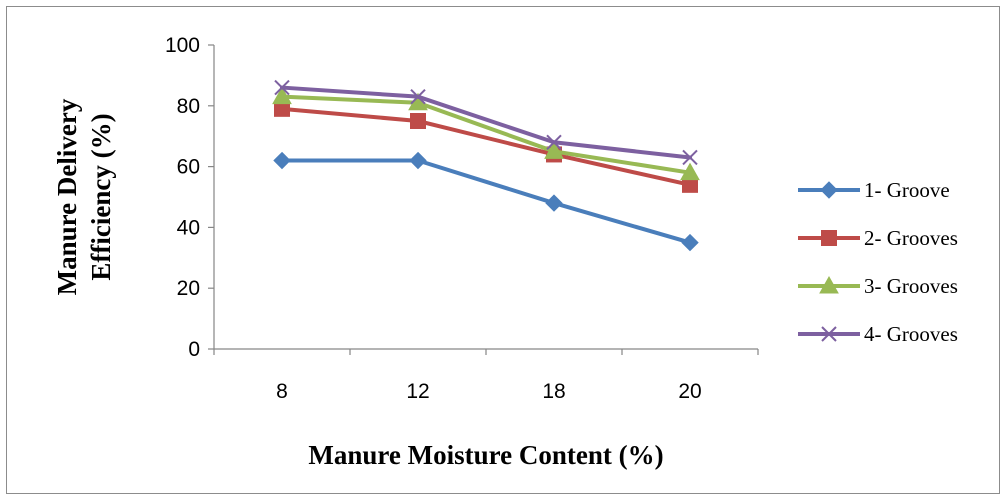 This screenshot has height=502, width=1008. Describe the element at coordinates (911, 286) in the screenshot. I see `legend-label: 3- Grooves` at that location.